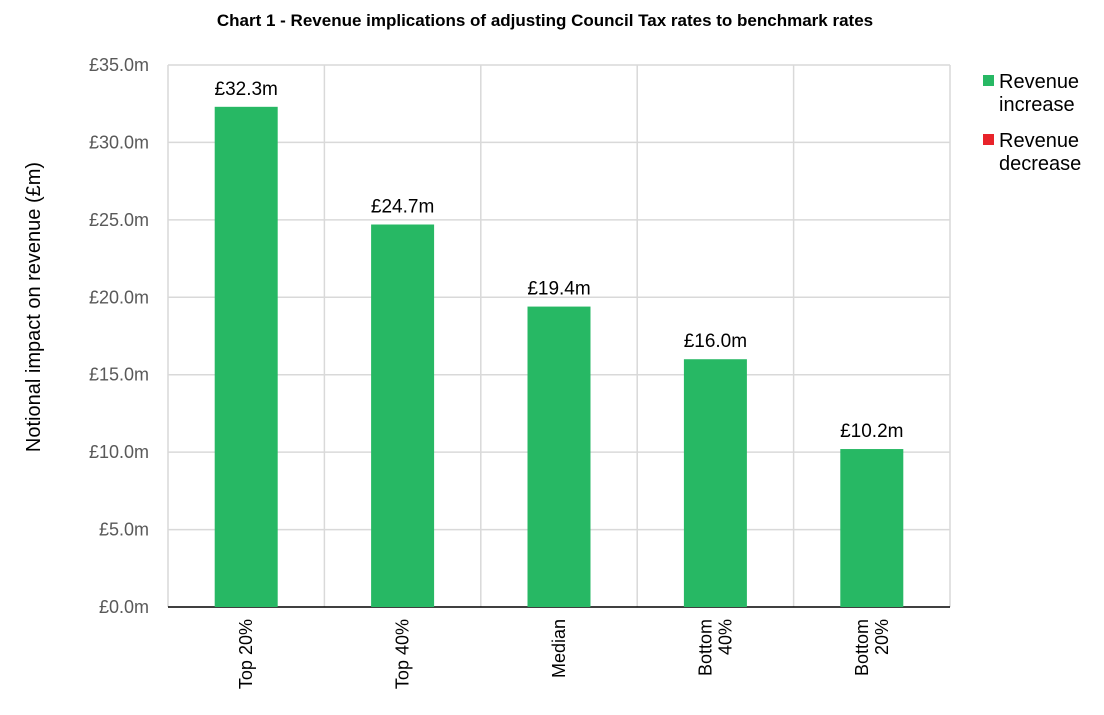  I want to click on y-tick-label-0: £0.0m, so click(124, 607).